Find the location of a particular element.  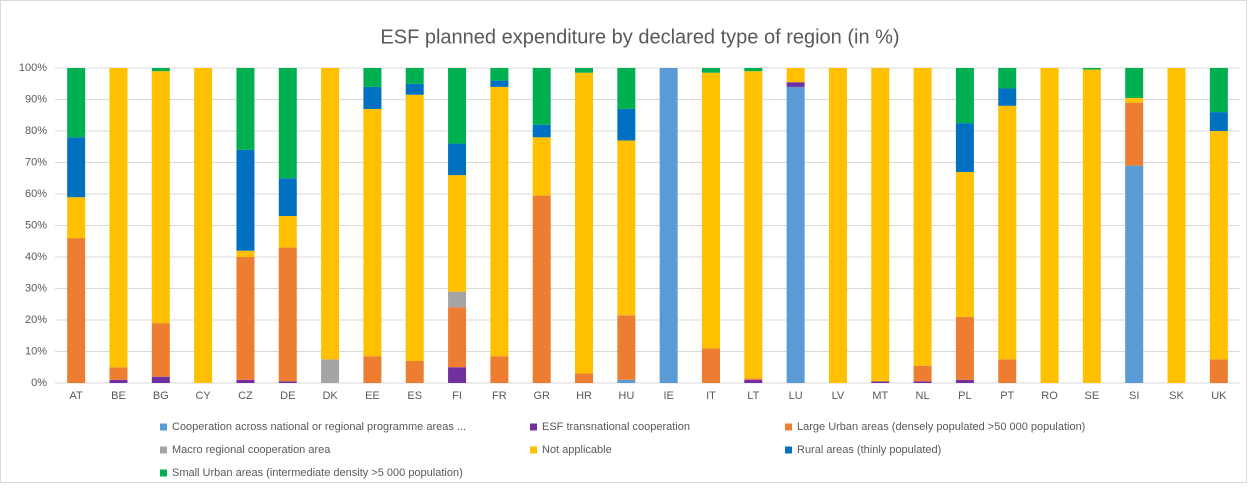

x-tick-label: DE is located at coordinates (287, 396).